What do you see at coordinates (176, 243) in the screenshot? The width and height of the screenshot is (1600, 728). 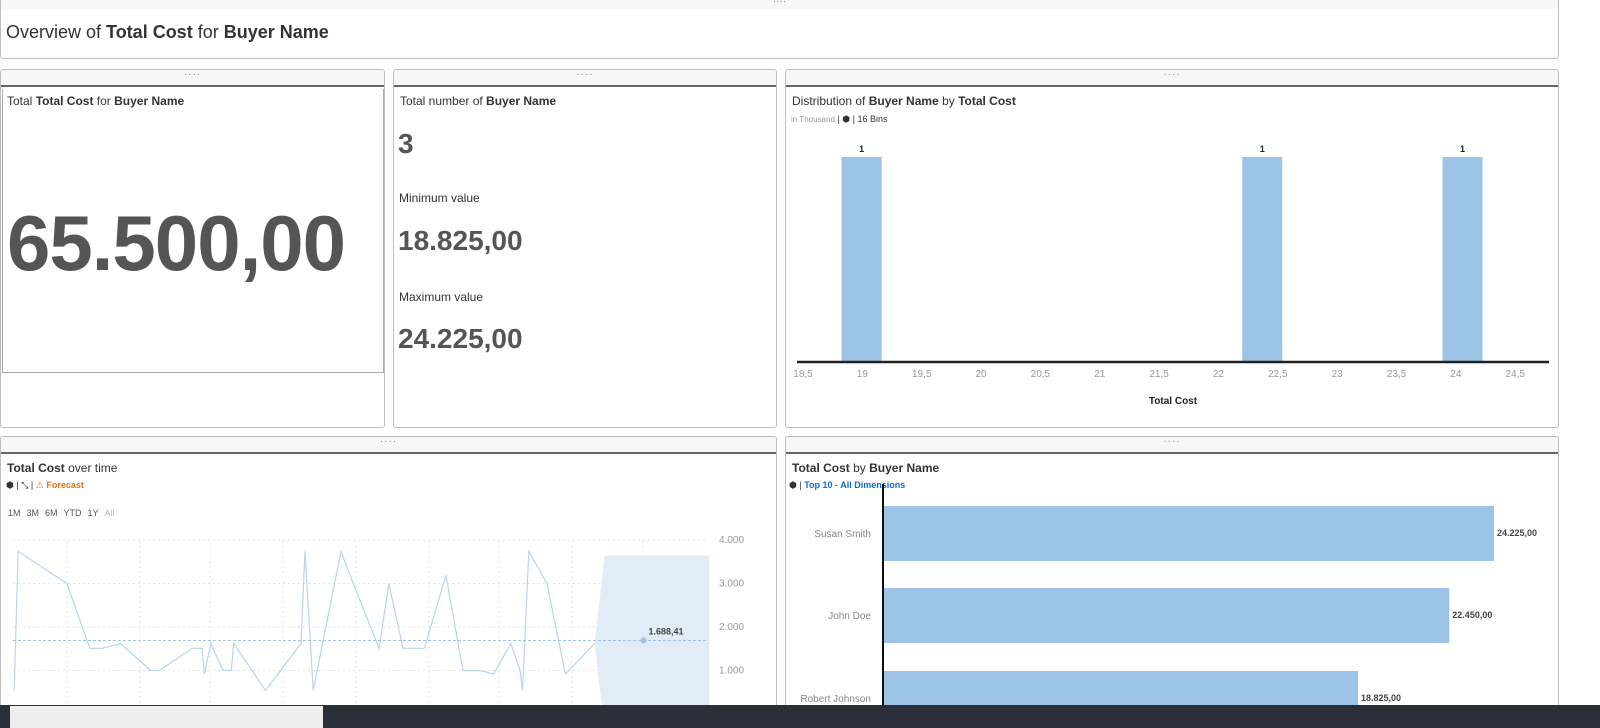 I see `kpi-total-value: 65.500,00` at bounding box center [176, 243].